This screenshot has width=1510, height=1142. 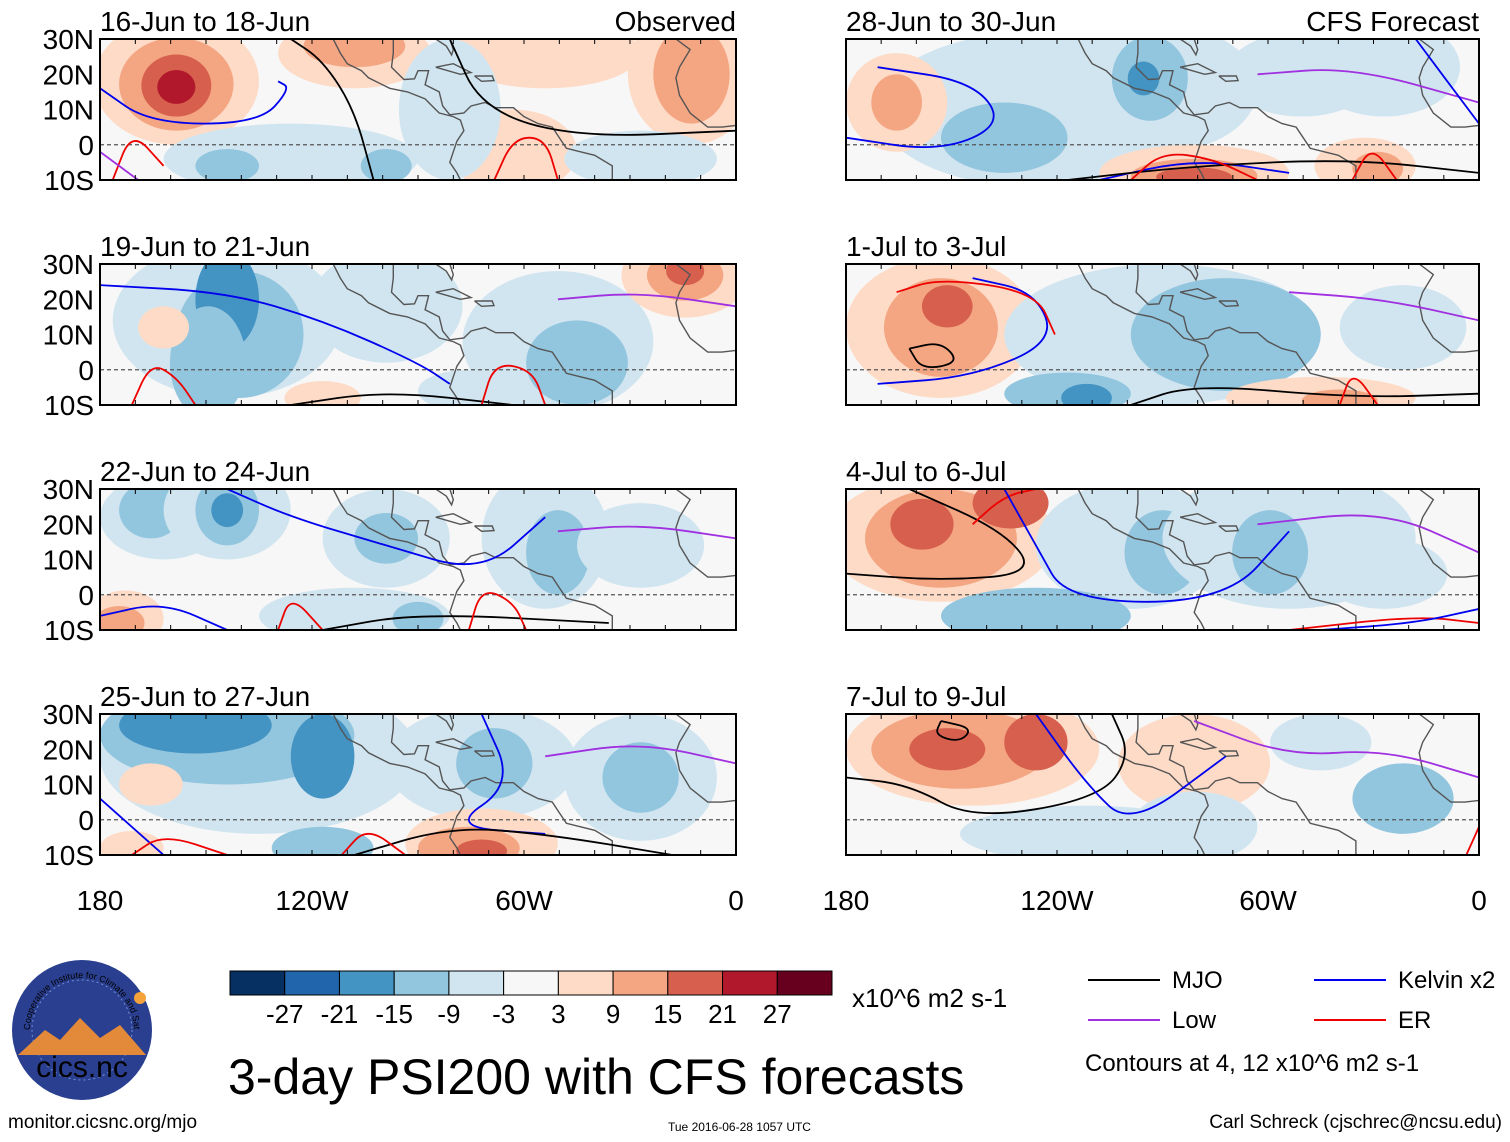 I want to click on lon-label: 0, so click(x=736, y=900).